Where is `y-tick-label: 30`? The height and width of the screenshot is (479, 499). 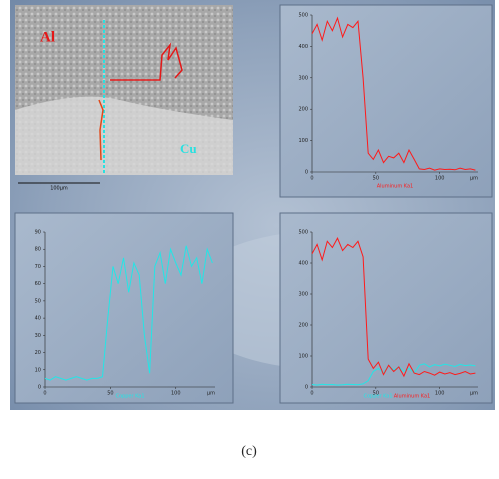
y-tick-label: 30 is located at coordinates (38, 336).